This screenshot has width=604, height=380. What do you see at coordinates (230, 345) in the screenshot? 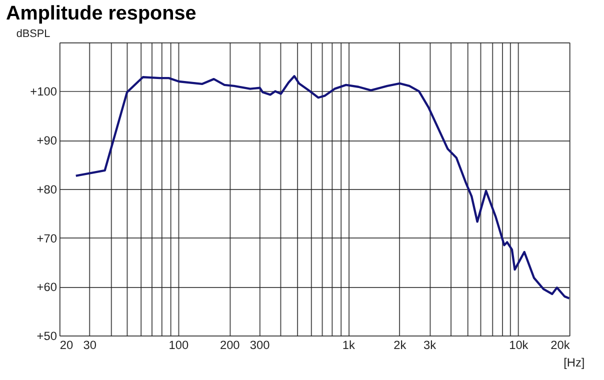
I see `x-tick-label: 200` at bounding box center [230, 345].